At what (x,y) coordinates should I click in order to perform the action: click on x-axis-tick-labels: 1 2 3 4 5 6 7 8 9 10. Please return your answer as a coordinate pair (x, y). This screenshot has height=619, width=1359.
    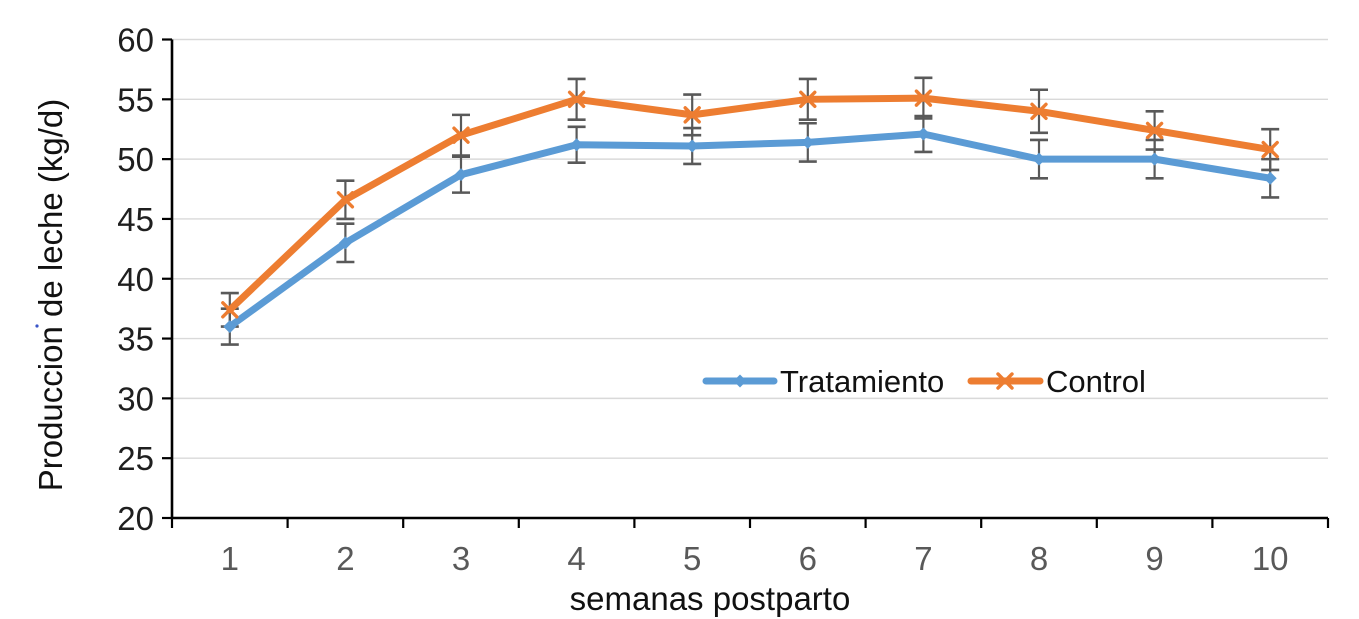
    Looking at the image, I should click on (755, 558).